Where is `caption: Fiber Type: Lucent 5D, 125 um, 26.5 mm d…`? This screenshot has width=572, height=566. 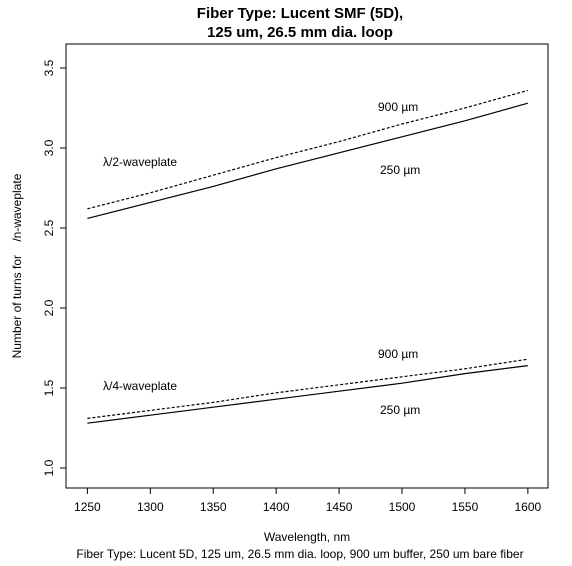 caption: Fiber Type: Lucent 5D, 125 um, 26.5 mm d… is located at coordinates (299, 554).